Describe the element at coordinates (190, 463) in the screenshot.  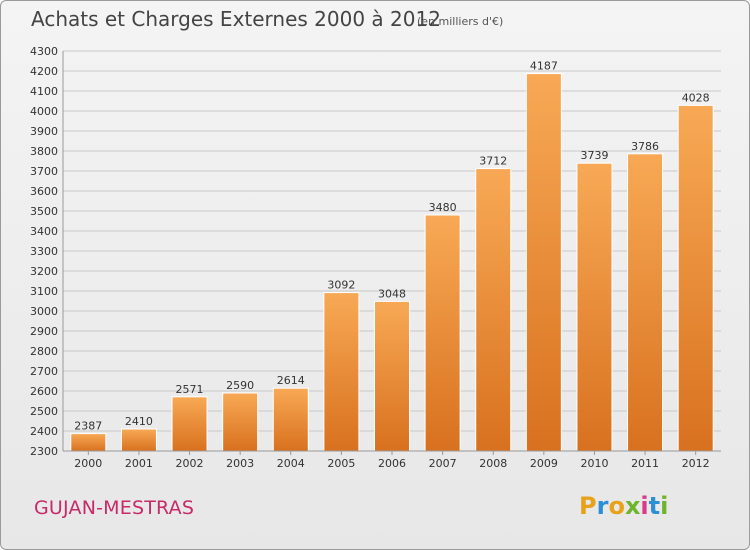
I see `x-tick-label: 2002` at that location.